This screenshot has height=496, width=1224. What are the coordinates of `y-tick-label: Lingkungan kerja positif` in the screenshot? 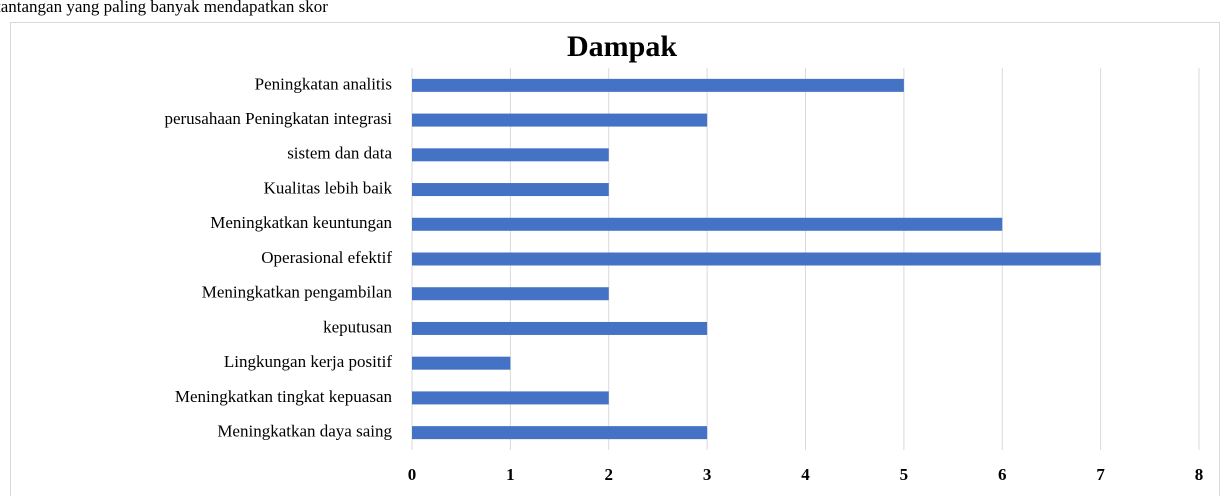 It's located at (308, 361).